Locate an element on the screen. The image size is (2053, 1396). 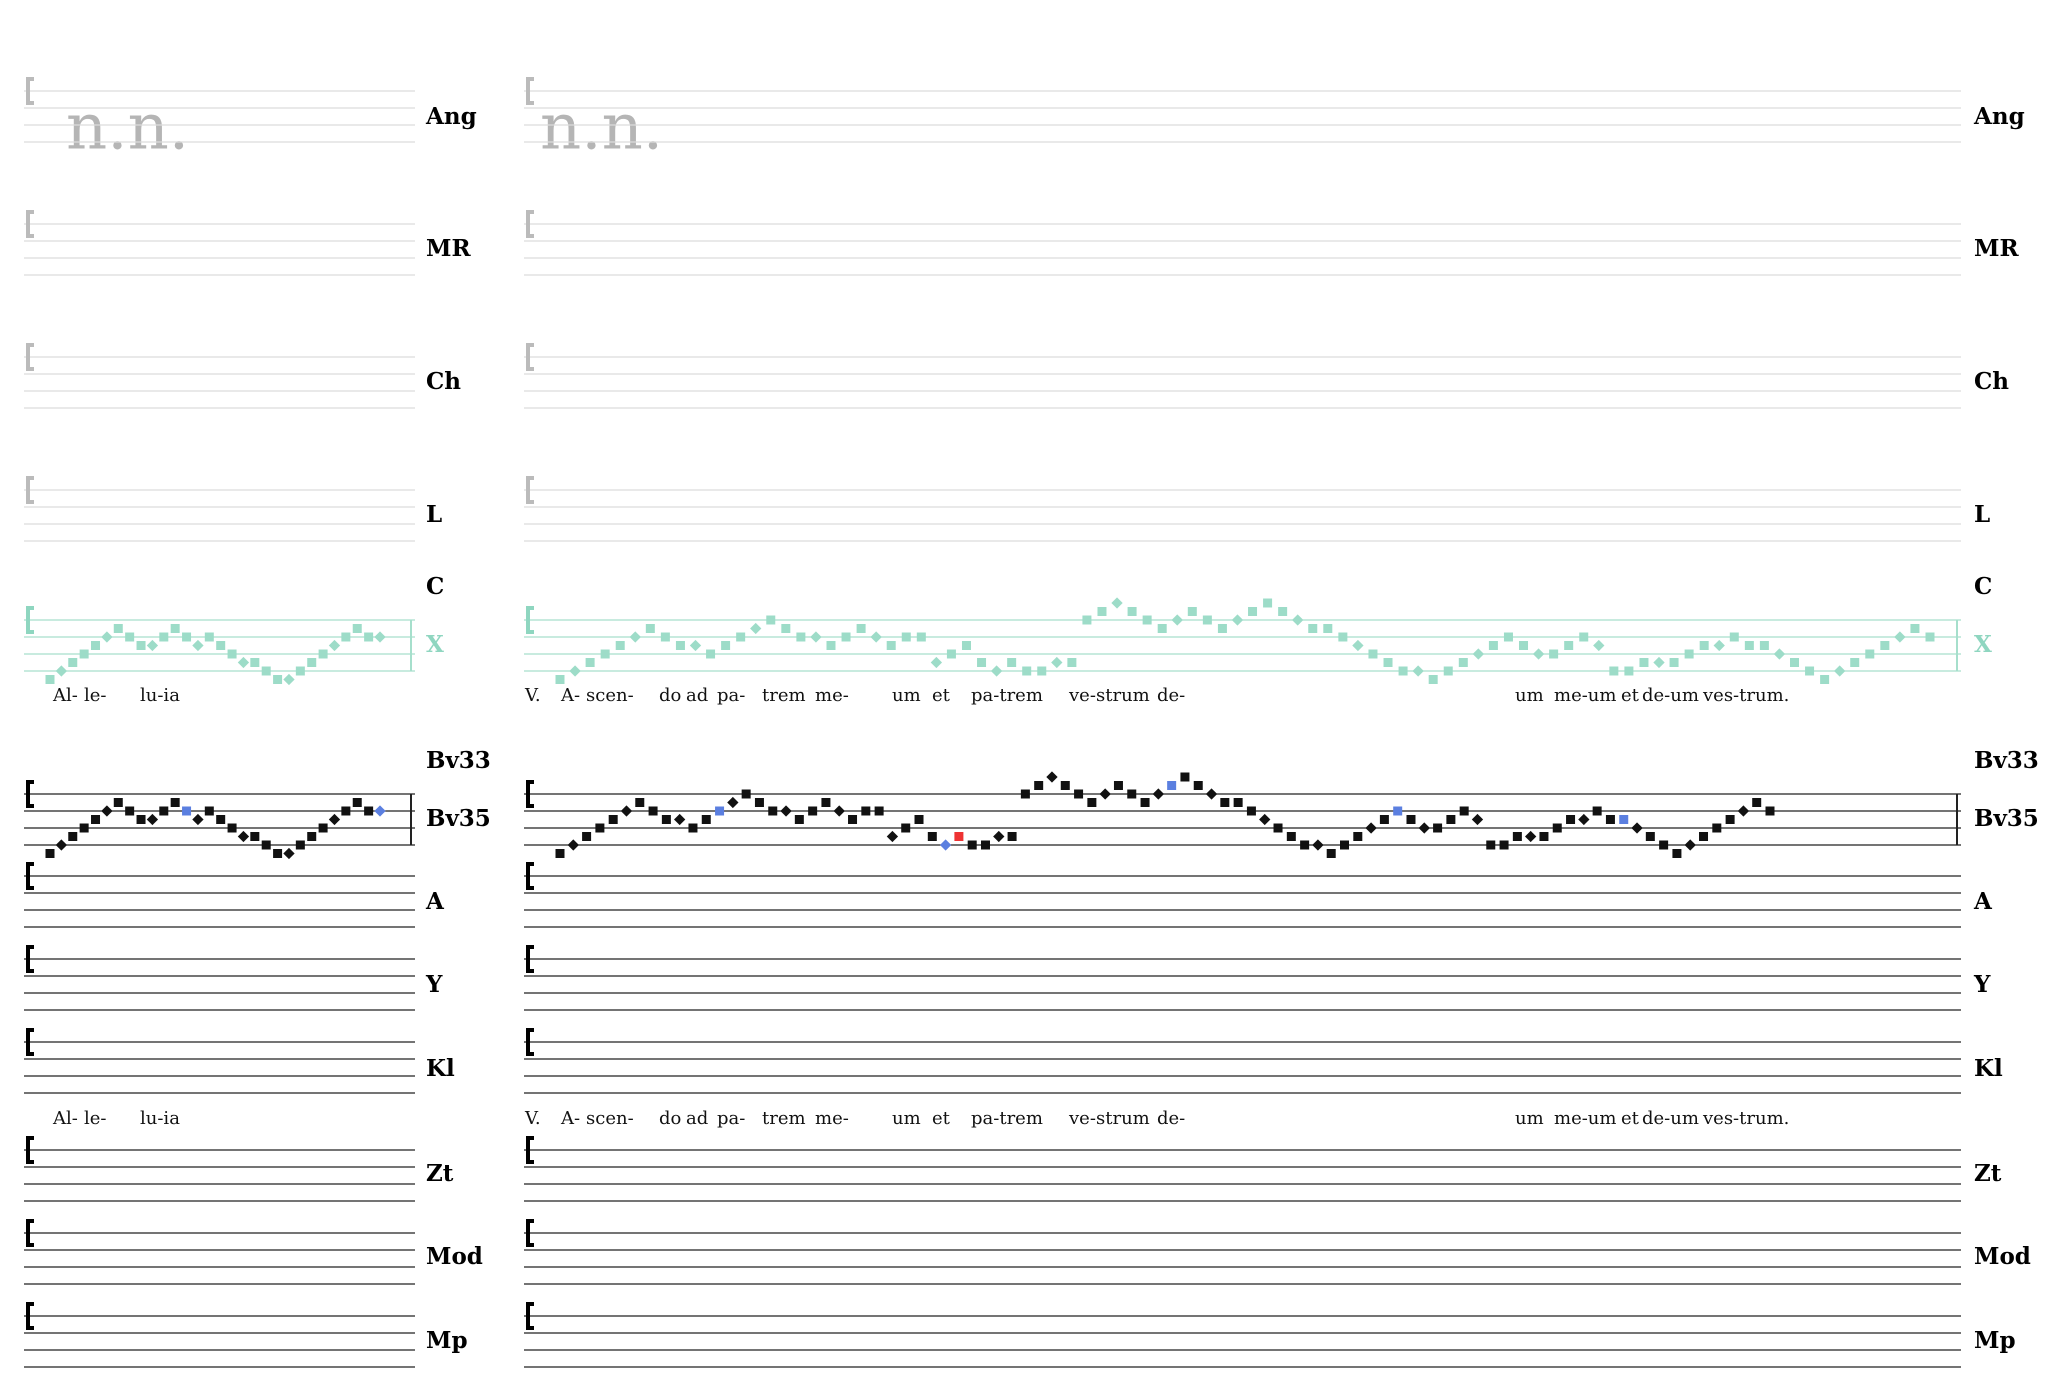
lyric: et is located at coordinates (941, 1118).